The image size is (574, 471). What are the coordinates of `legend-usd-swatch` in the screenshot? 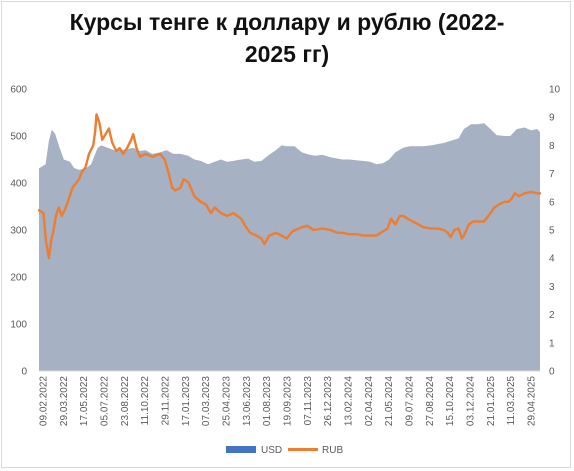 It's located at (241, 449).